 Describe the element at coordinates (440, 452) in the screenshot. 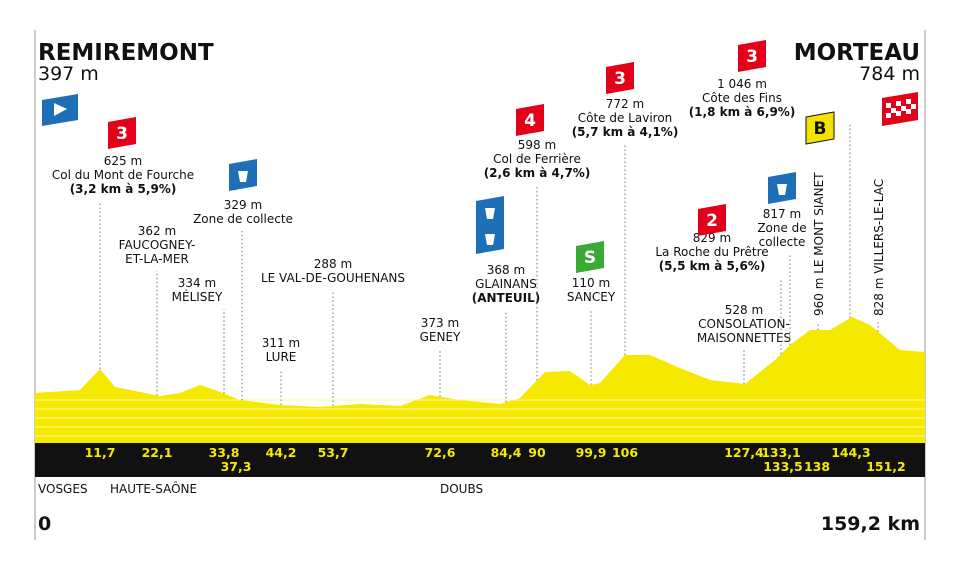

I see `km-label: 72,6` at that location.